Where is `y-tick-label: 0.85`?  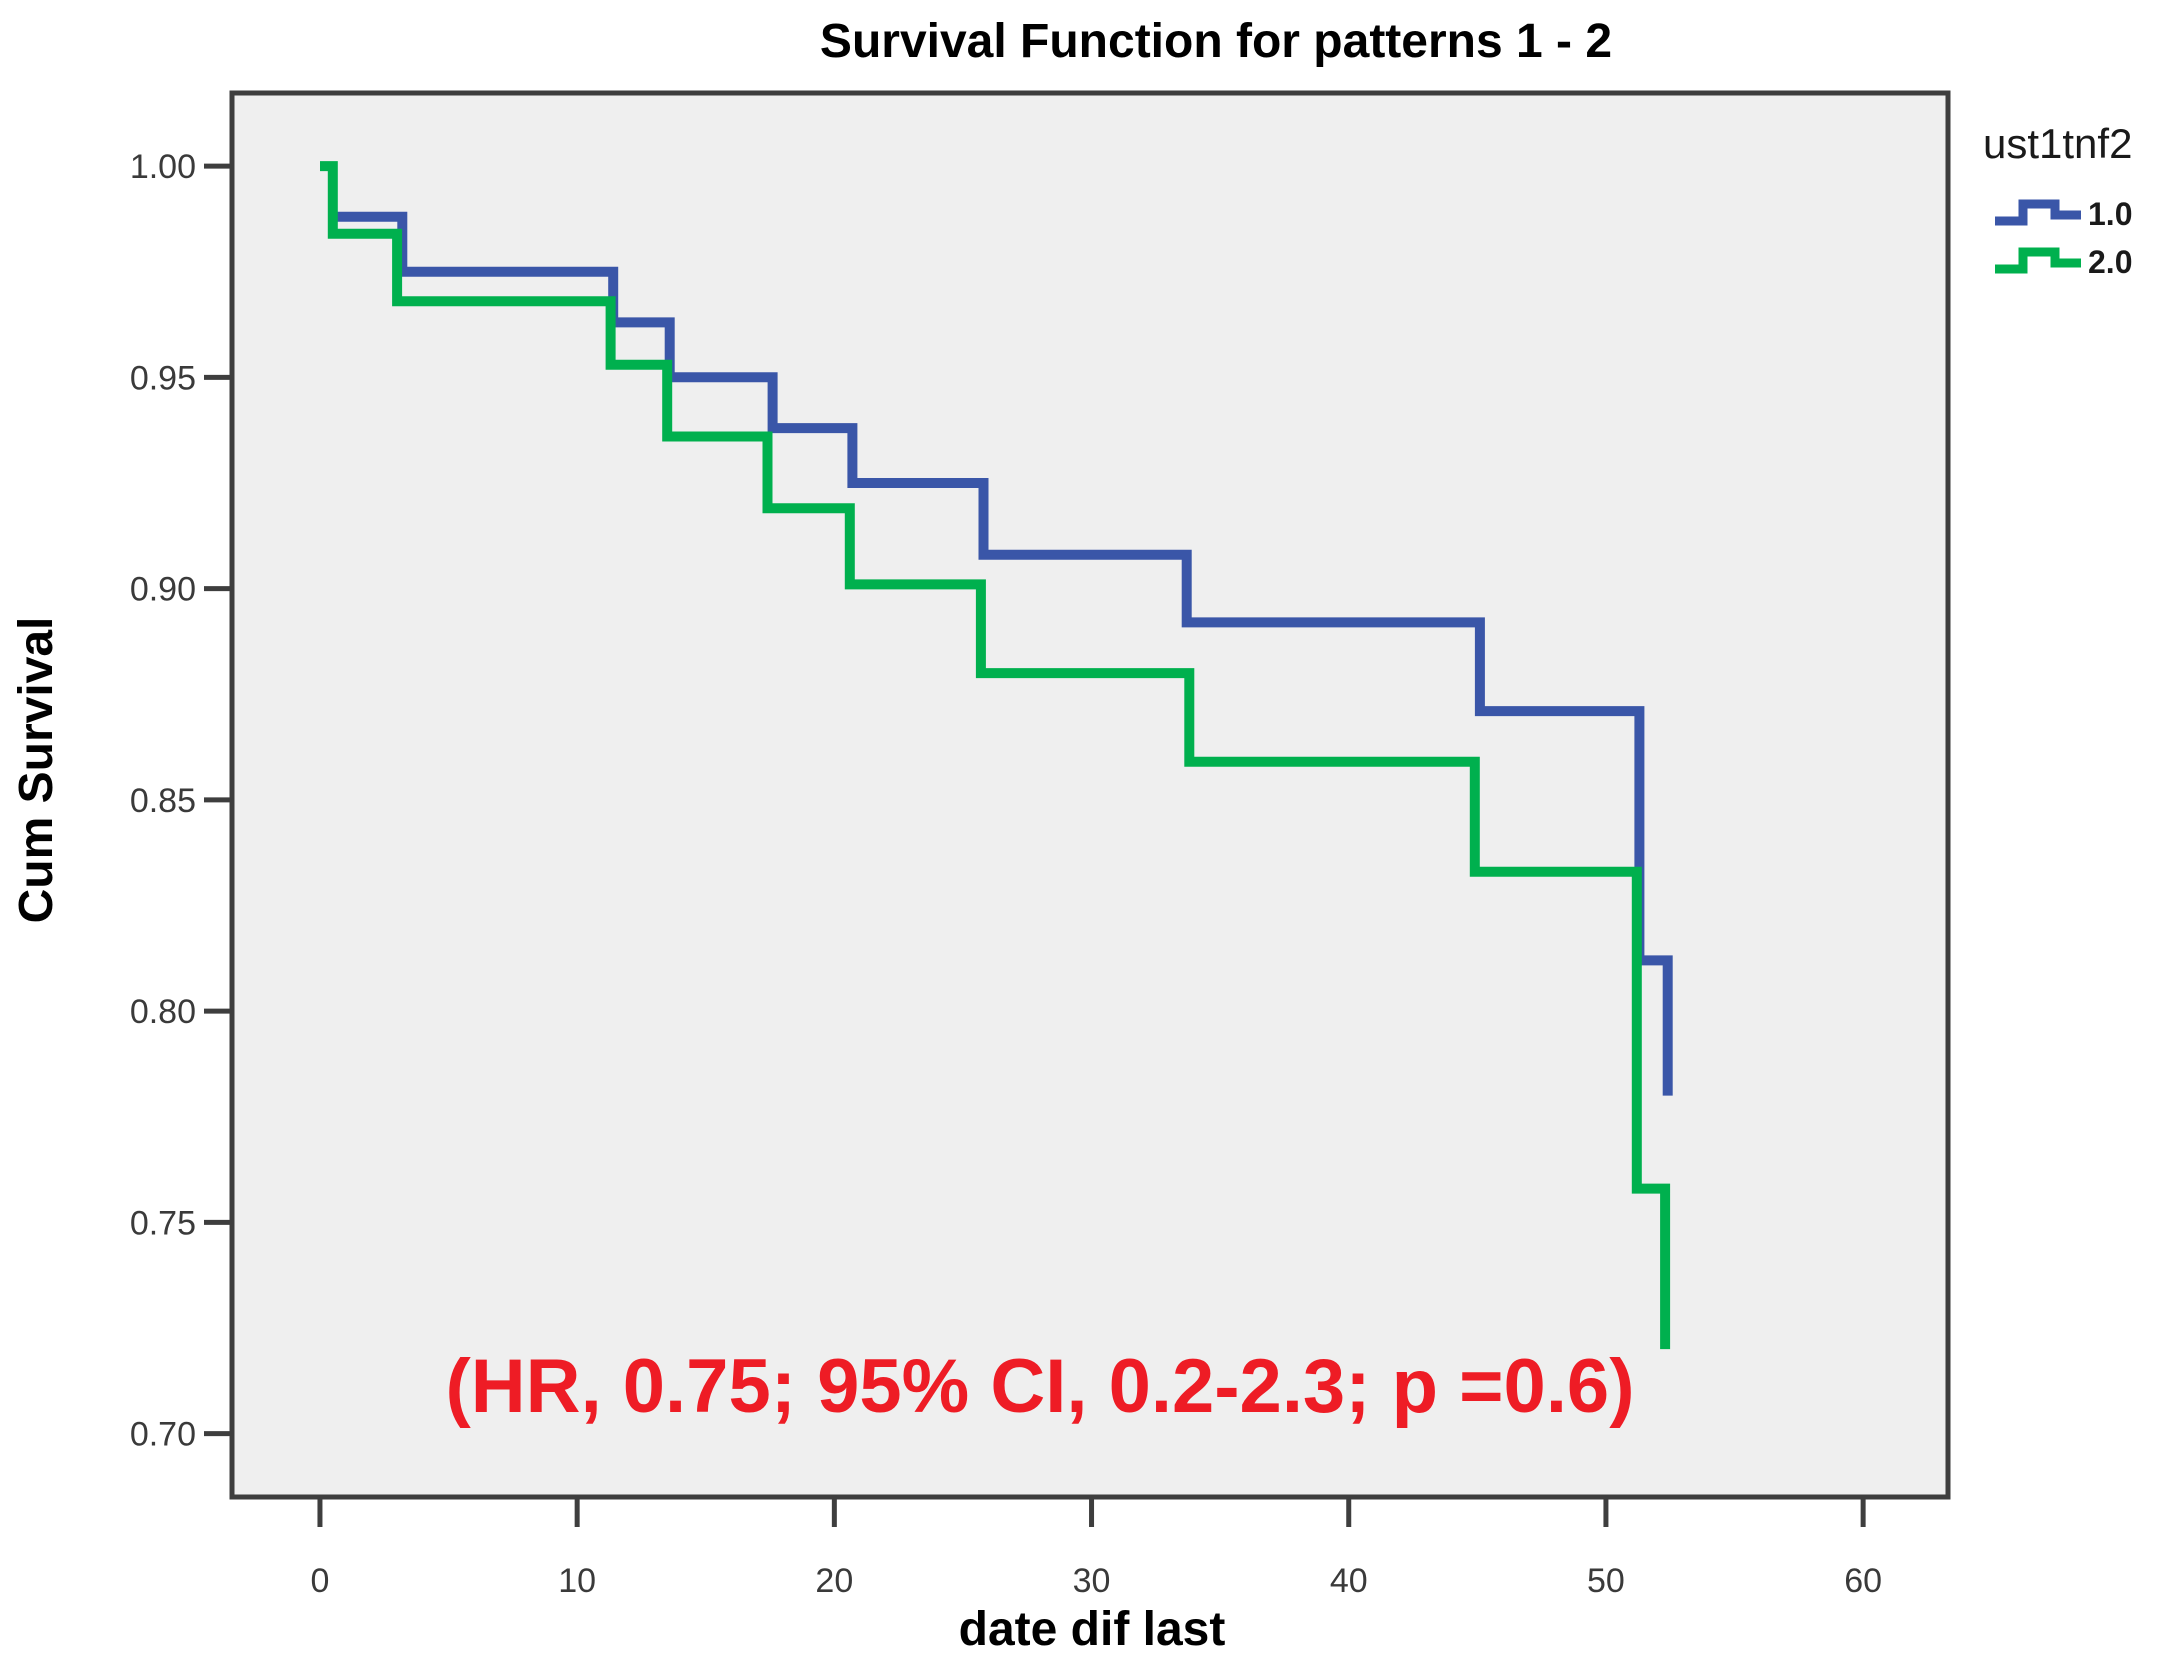
y-tick-label: 0.85 is located at coordinates (163, 801).